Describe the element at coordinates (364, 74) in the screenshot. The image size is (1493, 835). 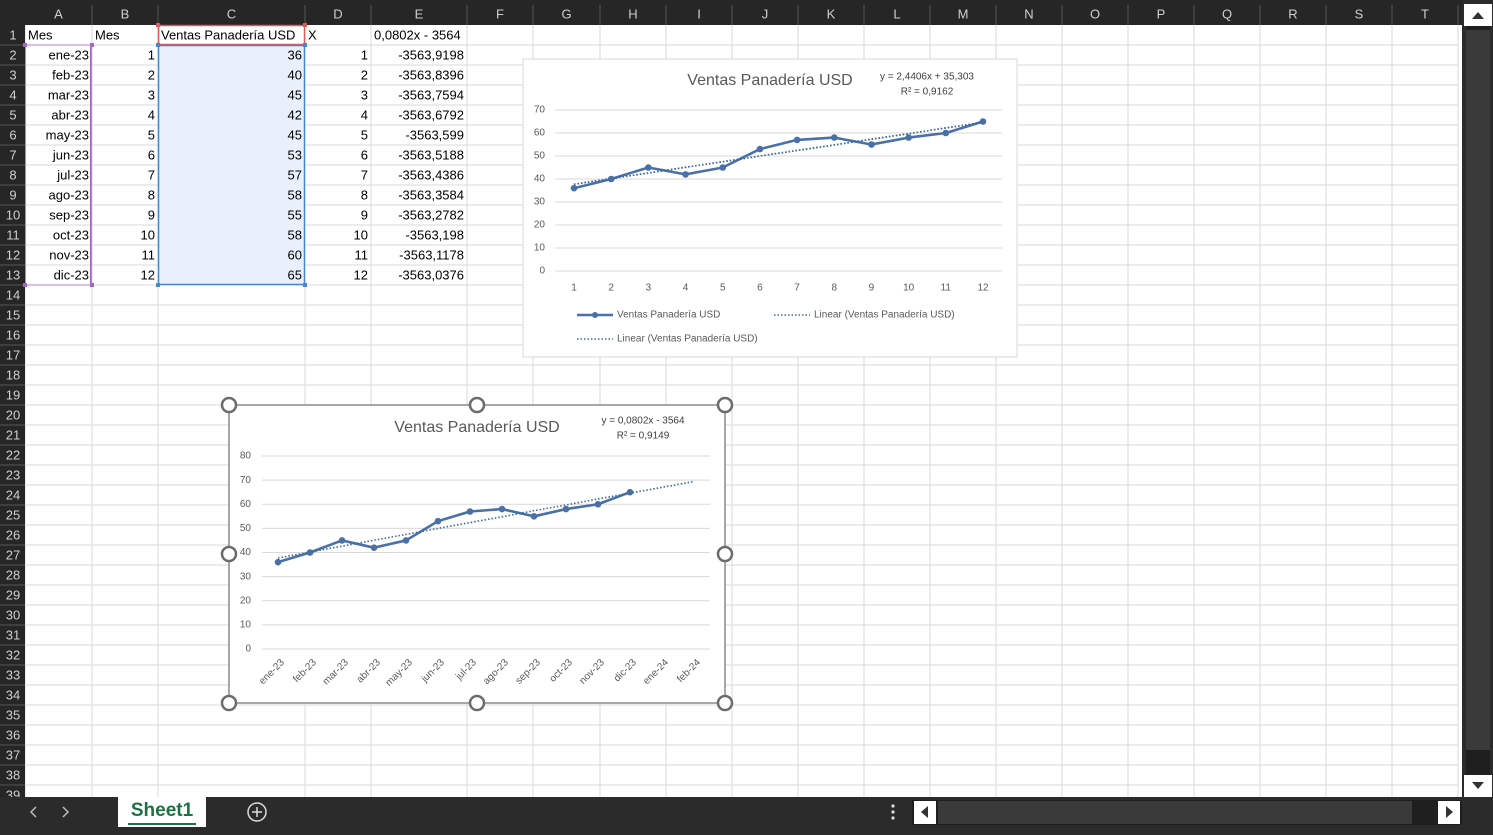
I see `cell-text: 2` at that location.